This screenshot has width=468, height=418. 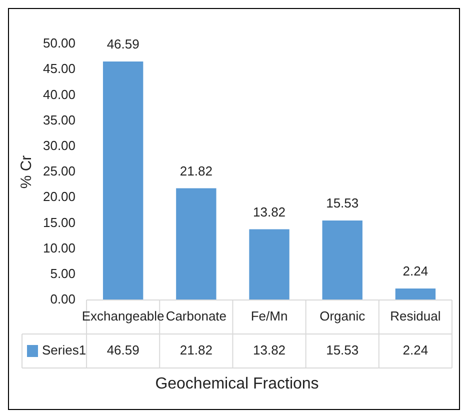 What do you see at coordinates (59, 196) in the screenshot?
I see `y-tick-label: 20.00` at bounding box center [59, 196].